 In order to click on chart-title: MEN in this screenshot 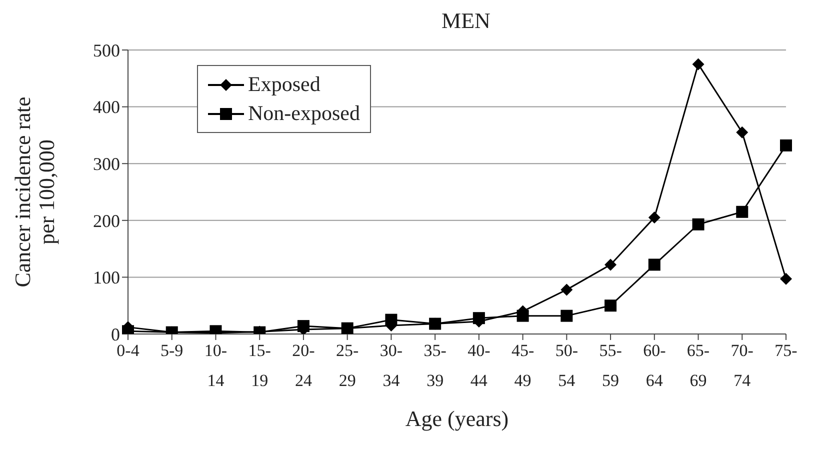, I will do `click(466, 21)`.